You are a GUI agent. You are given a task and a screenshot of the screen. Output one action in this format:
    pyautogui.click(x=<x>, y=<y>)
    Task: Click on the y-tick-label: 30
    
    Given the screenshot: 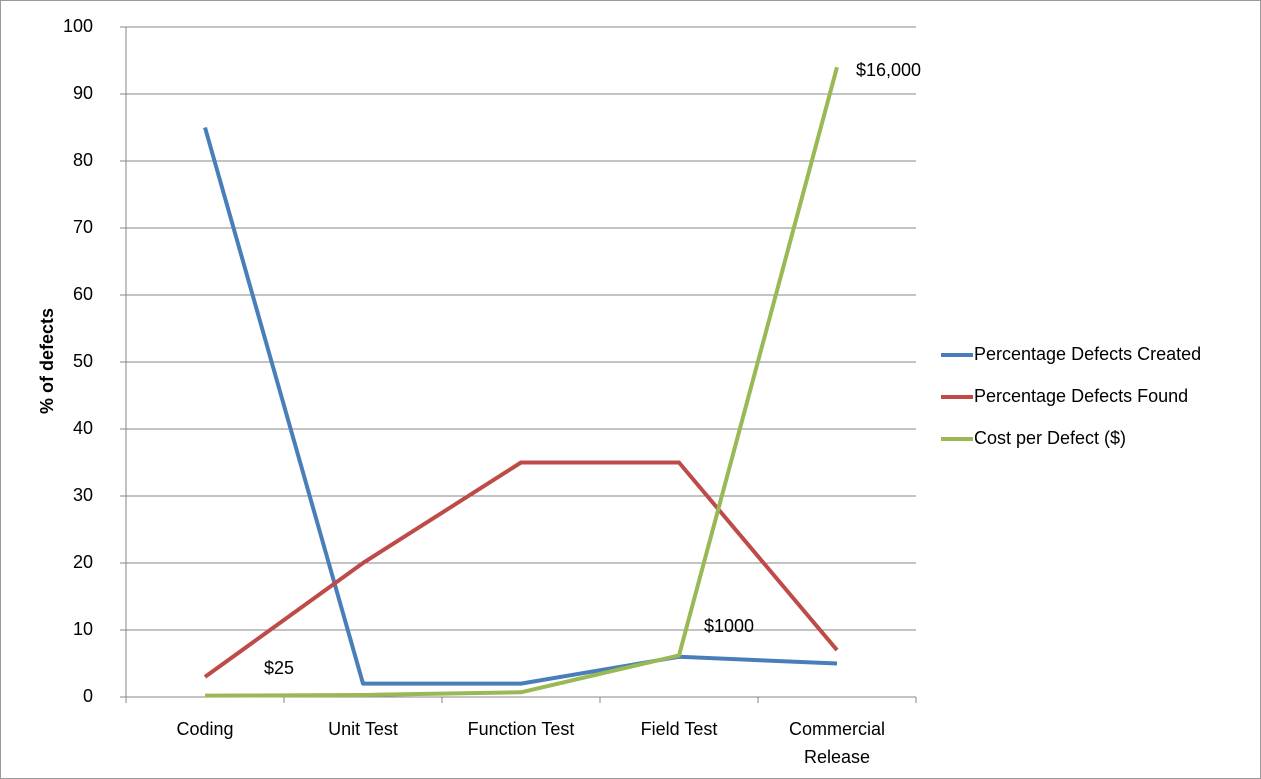 What is the action you would take?
    pyautogui.click(x=83, y=495)
    